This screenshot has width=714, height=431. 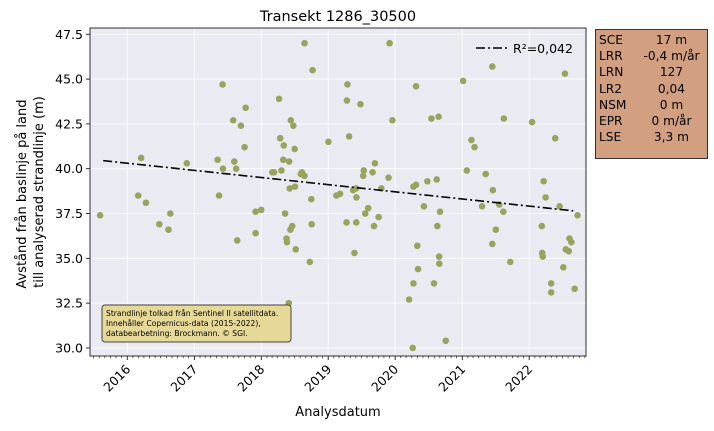 What do you see at coordinates (611, 88) in the screenshot?
I see `stat-key: LR2` at bounding box center [611, 88].